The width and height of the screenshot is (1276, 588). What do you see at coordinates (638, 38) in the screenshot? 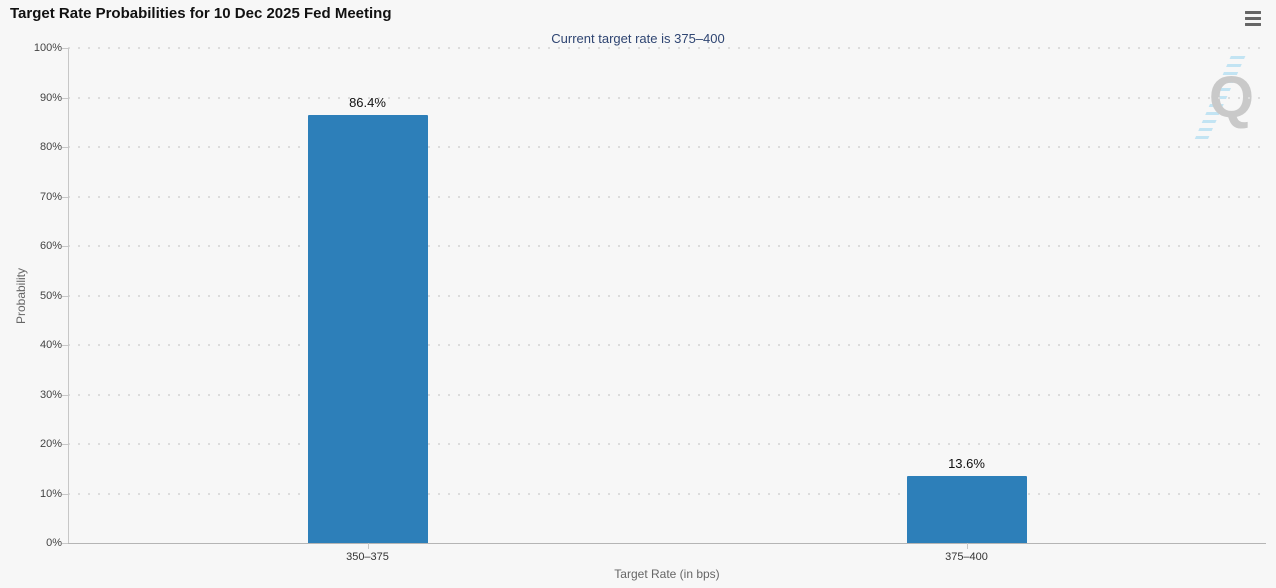
I see `chart-subtitle: Current target rate is 375–400` at bounding box center [638, 38].